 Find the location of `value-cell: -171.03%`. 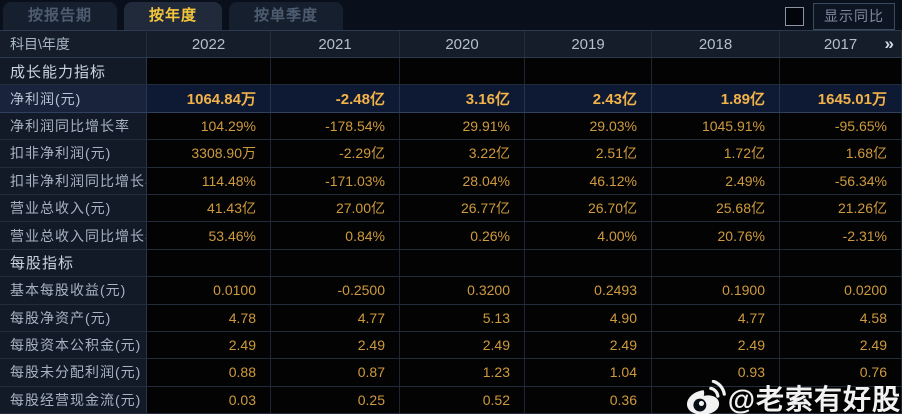

value-cell: -171.03% is located at coordinates (335, 180).